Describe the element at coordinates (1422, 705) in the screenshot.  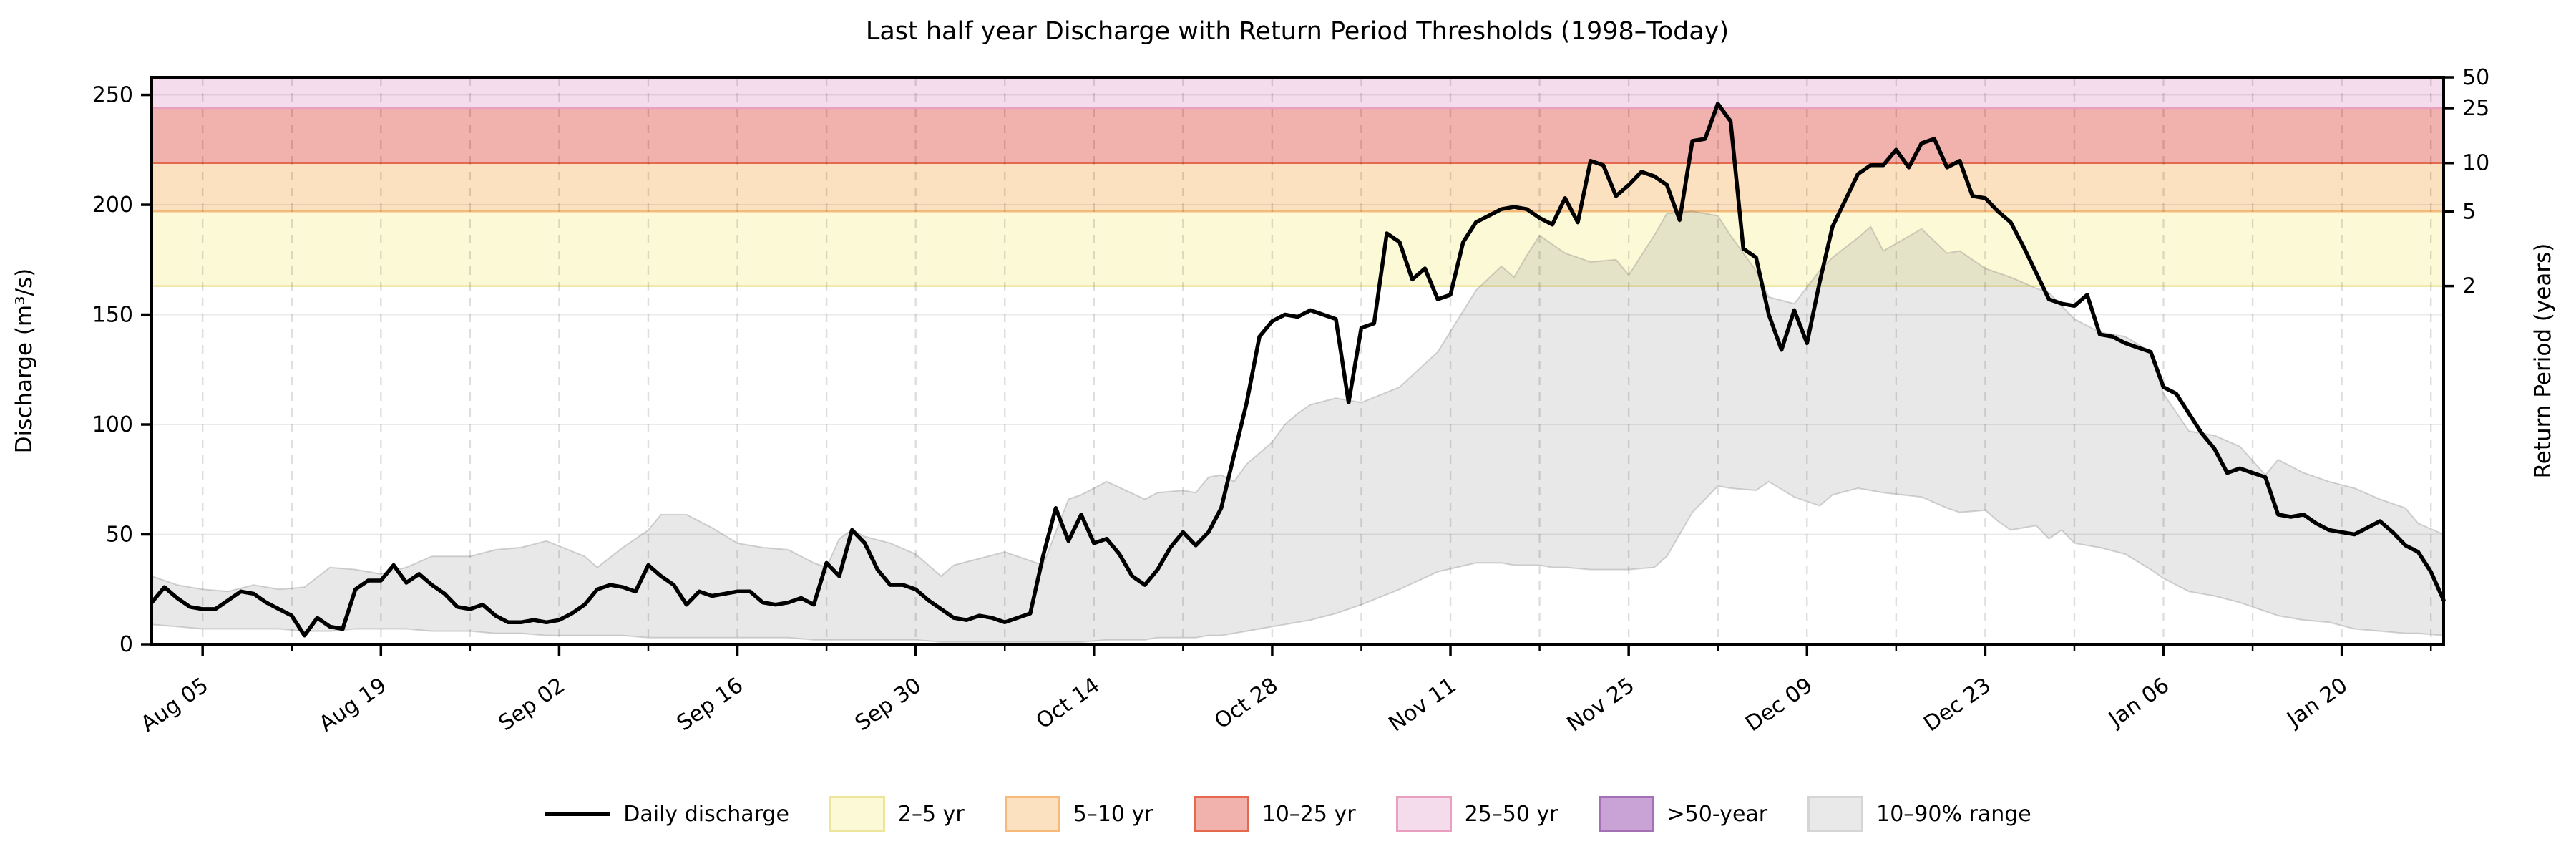
I see `x-tick-label-Nov-11: Nov 11` at that location.